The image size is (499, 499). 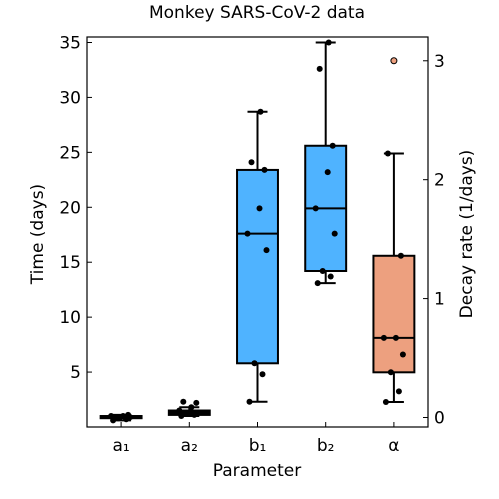 What do you see at coordinates (326, 446) in the screenshot?
I see `x-tick-label: b₂` at bounding box center [326, 446].